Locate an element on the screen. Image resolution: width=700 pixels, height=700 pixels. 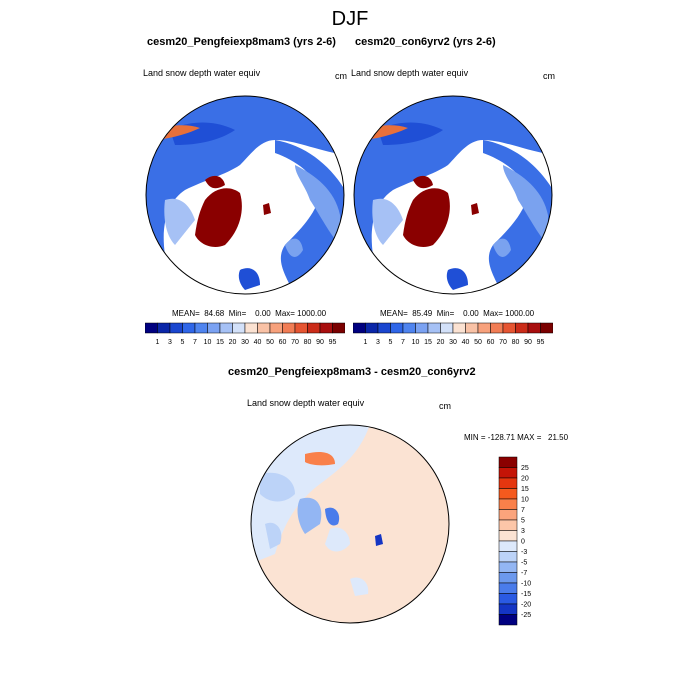
difference-colorbar-boxes is located at coordinates (508, 541).